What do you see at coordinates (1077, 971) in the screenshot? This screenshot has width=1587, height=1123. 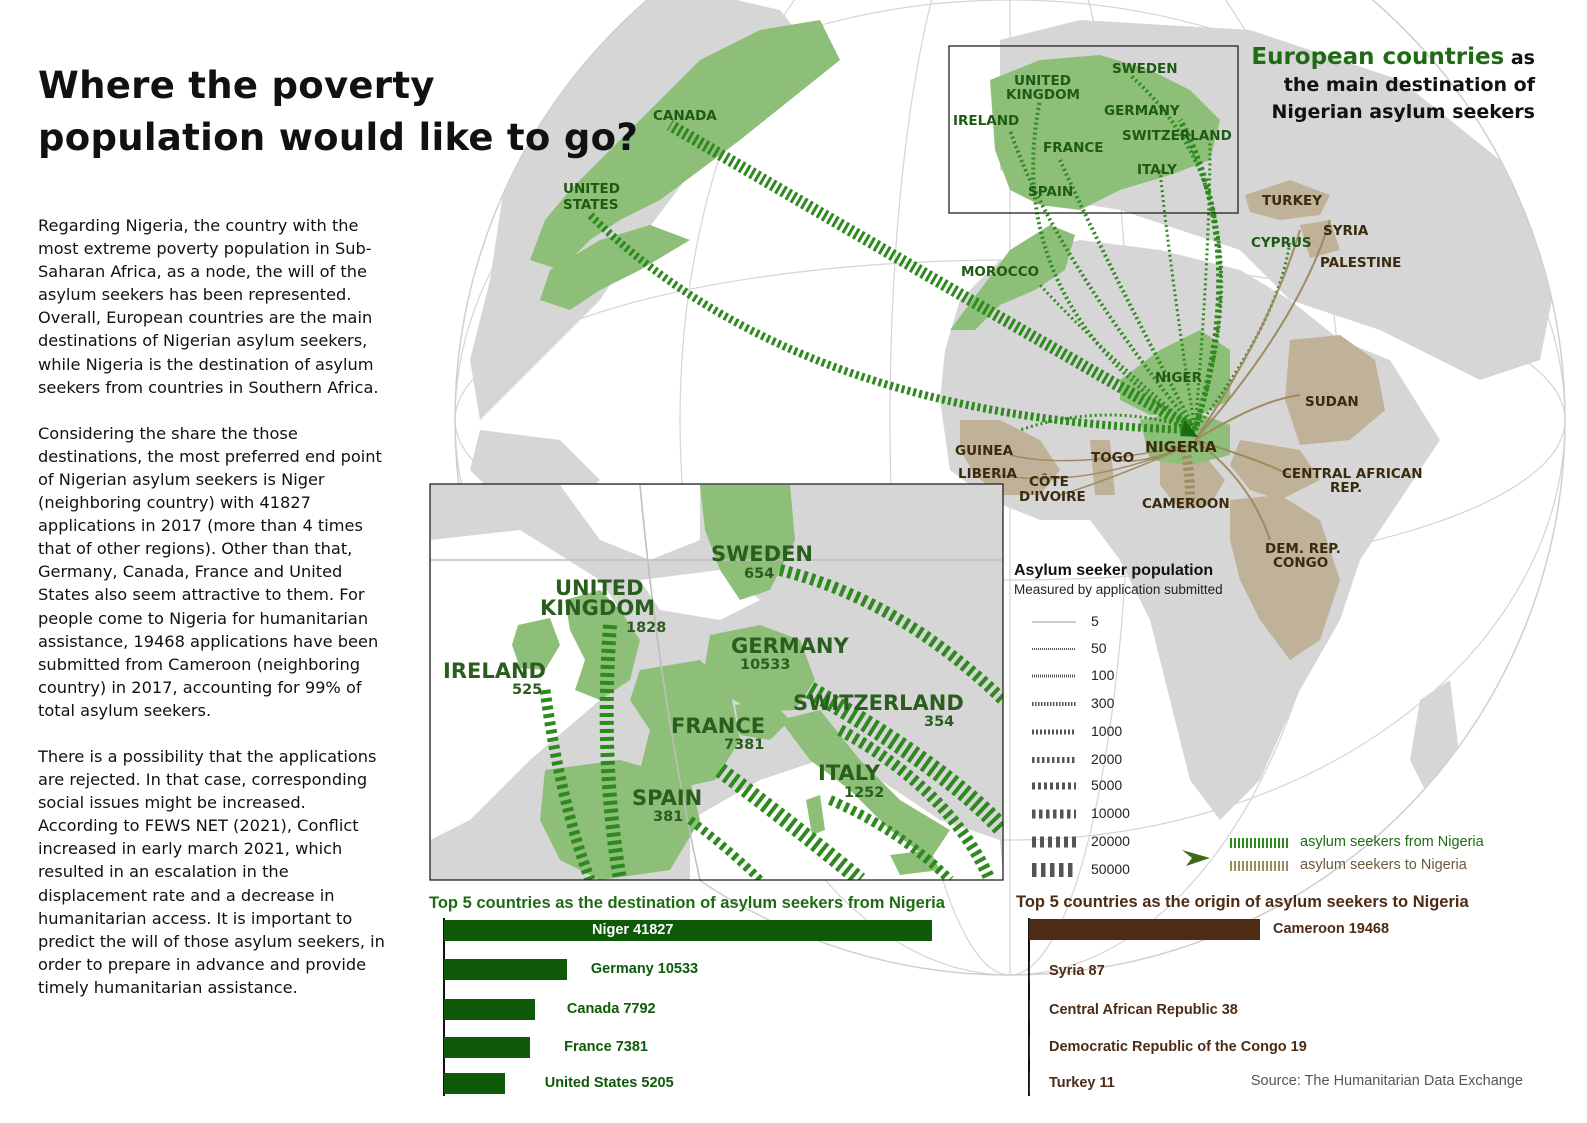 I see `bar-label: Syria 87` at bounding box center [1077, 971].